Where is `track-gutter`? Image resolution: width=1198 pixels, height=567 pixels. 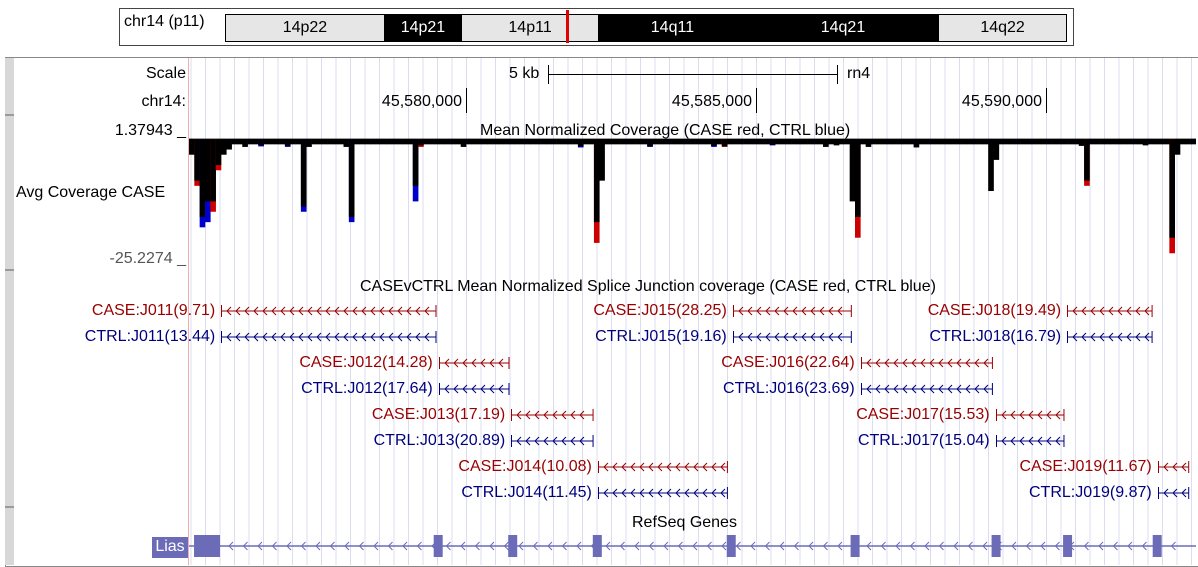
track-gutter is located at coordinates (9, 311).